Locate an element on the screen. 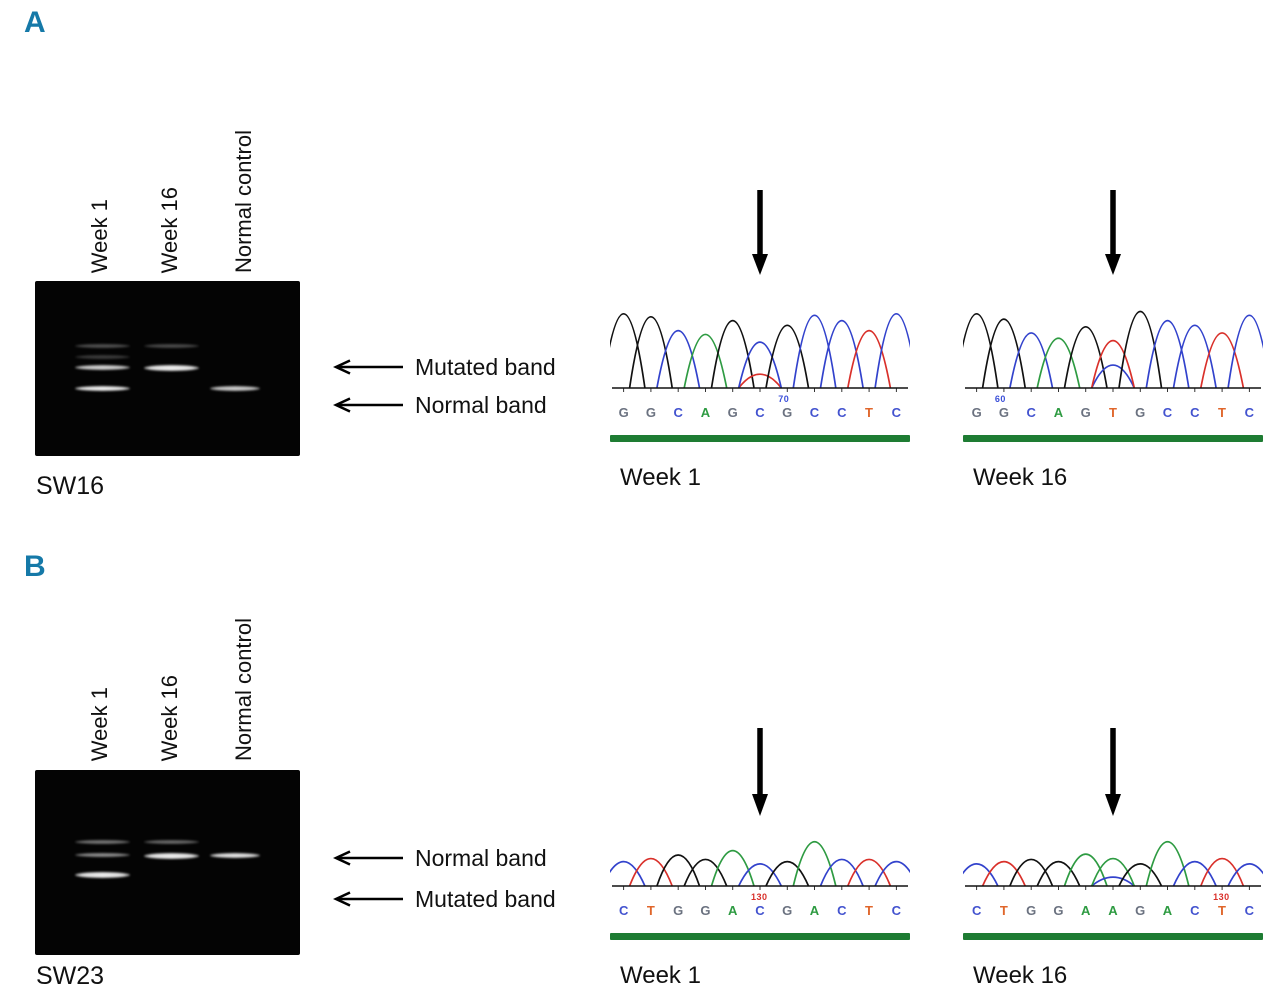  band-annotation-normal-b: Normal band is located at coordinates (440, 858).